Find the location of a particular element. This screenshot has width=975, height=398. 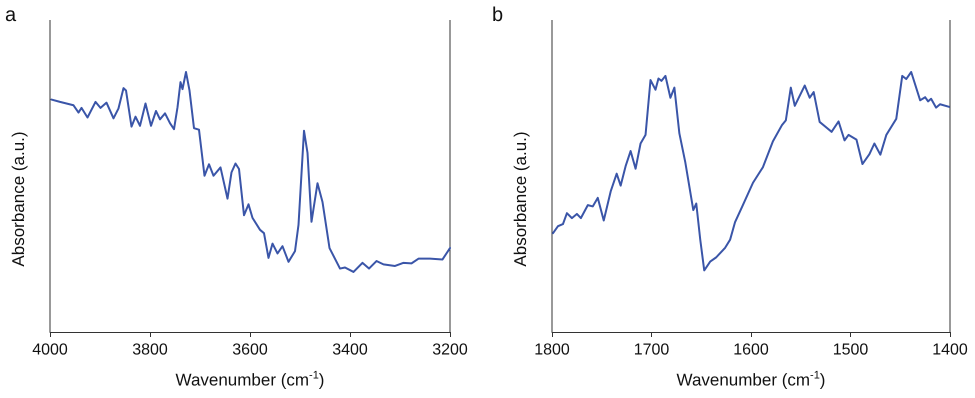

x-tick-label: 1700 is located at coordinates (652, 350).